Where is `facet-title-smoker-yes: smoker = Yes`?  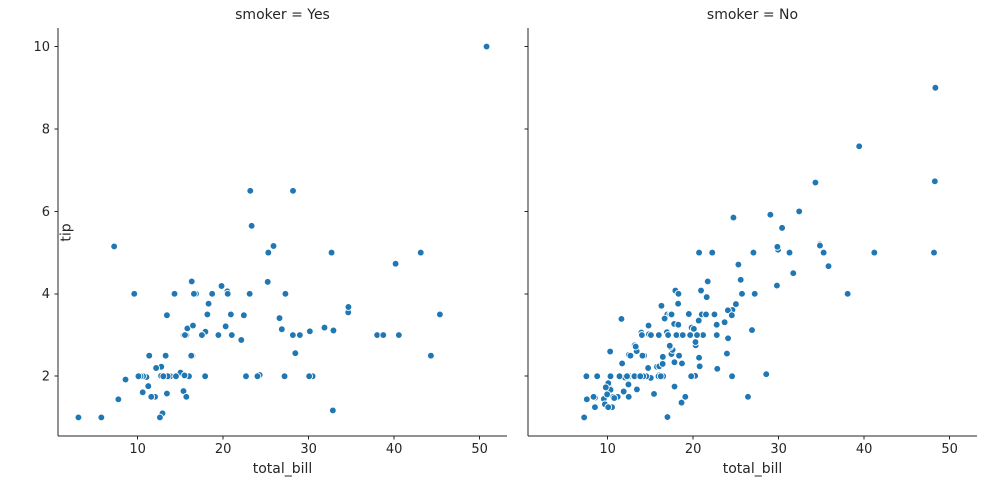
facet-title-smoker-yes: smoker = Yes is located at coordinates (282, 15).